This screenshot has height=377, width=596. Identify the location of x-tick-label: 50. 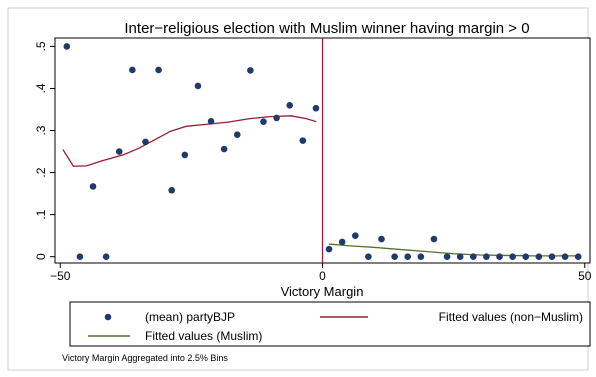
(585, 276).